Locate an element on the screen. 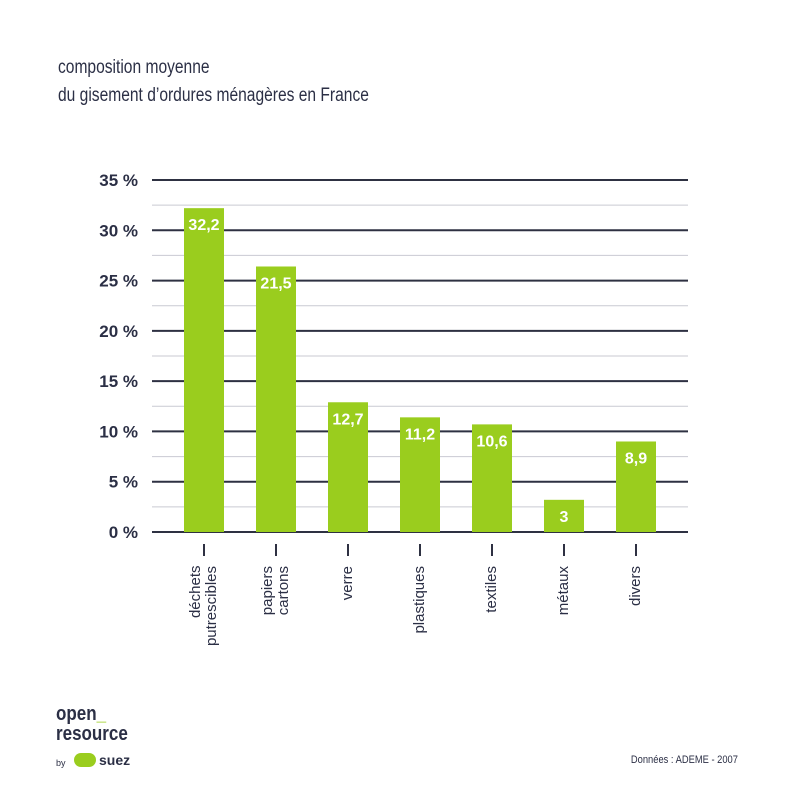 The image size is (800, 800). open-resource-logo: open_ resource is located at coordinates (92, 724).